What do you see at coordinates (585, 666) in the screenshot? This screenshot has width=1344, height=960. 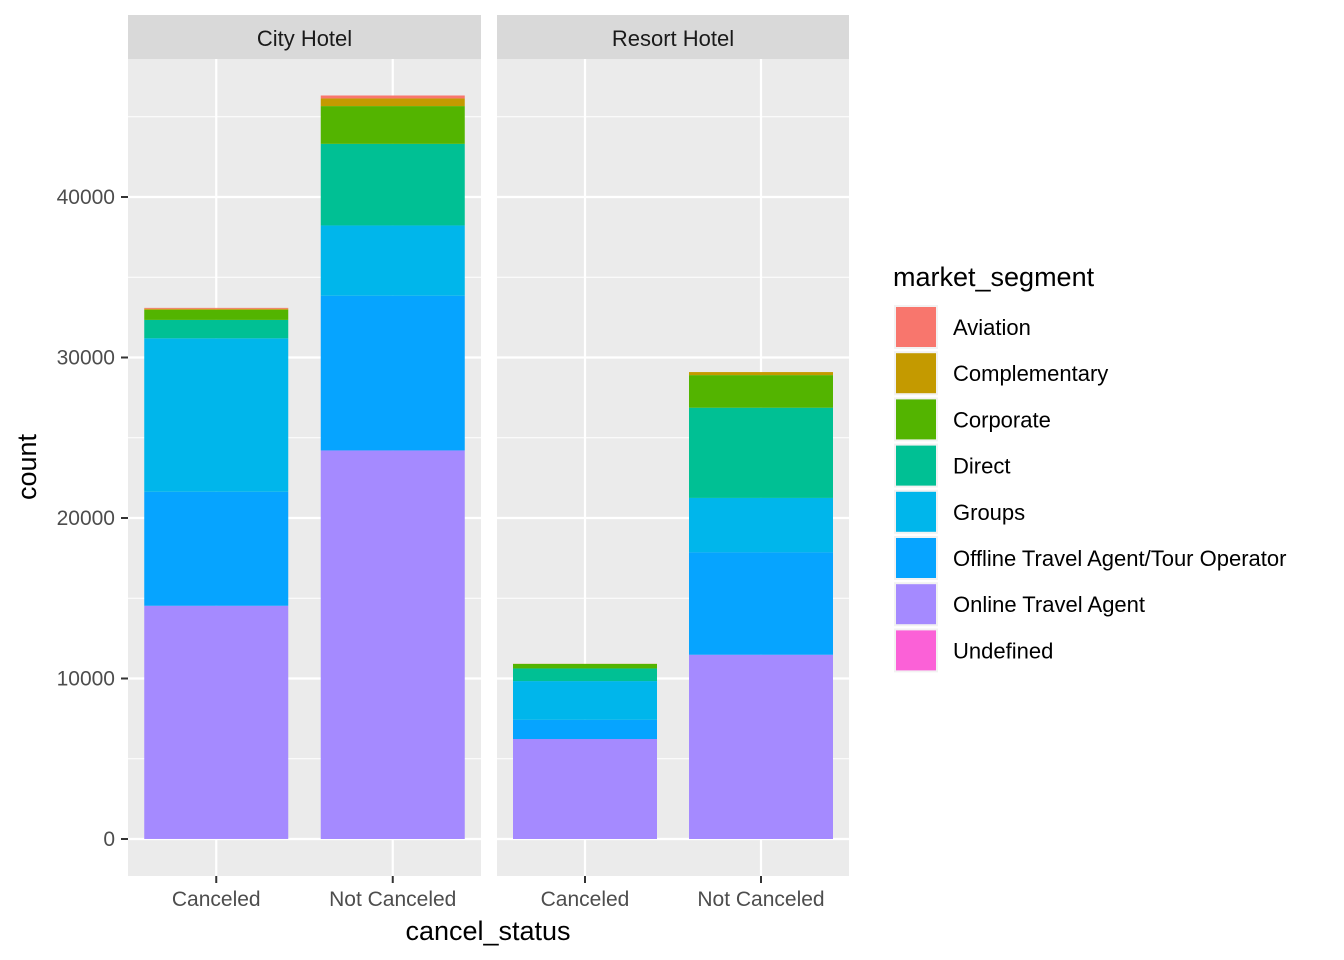 I see `bar-resort-hotel-canceled-corporate` at bounding box center [585, 666].